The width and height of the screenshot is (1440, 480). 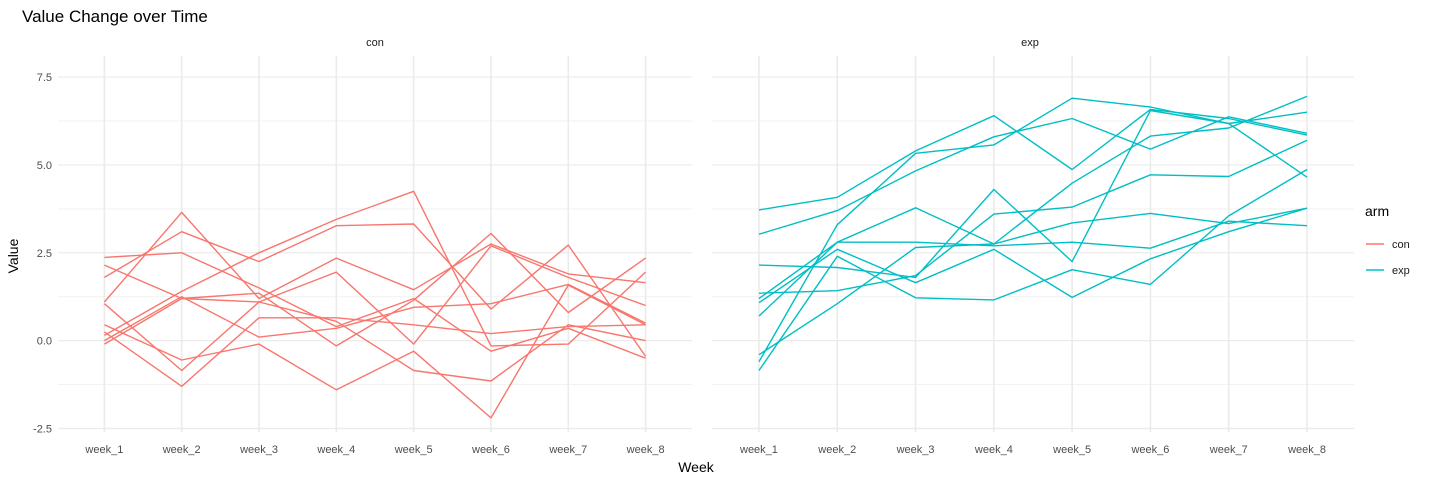 What do you see at coordinates (1401, 245) in the screenshot?
I see `legend-label-con: con` at bounding box center [1401, 245].